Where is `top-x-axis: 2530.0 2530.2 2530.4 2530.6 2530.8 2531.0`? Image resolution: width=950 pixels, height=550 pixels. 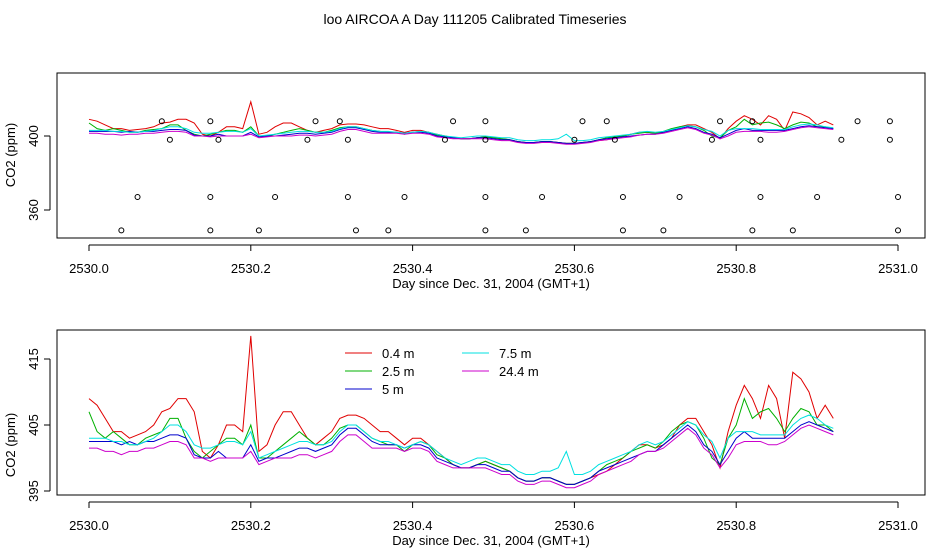
top-x-axis: 2530.0 2530.2 2530.4 2530.6 2530.8 2531.0 is located at coordinates (493, 260).